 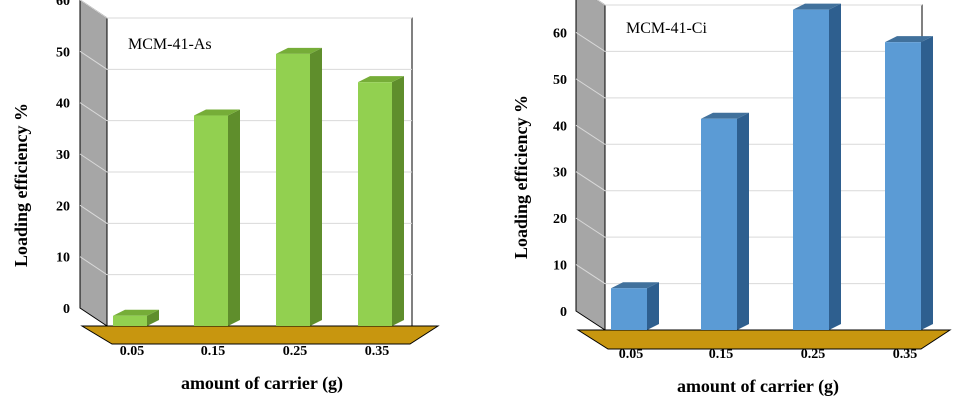 I want to click on chart-title: MCM-41-Ci, so click(x=666, y=28).